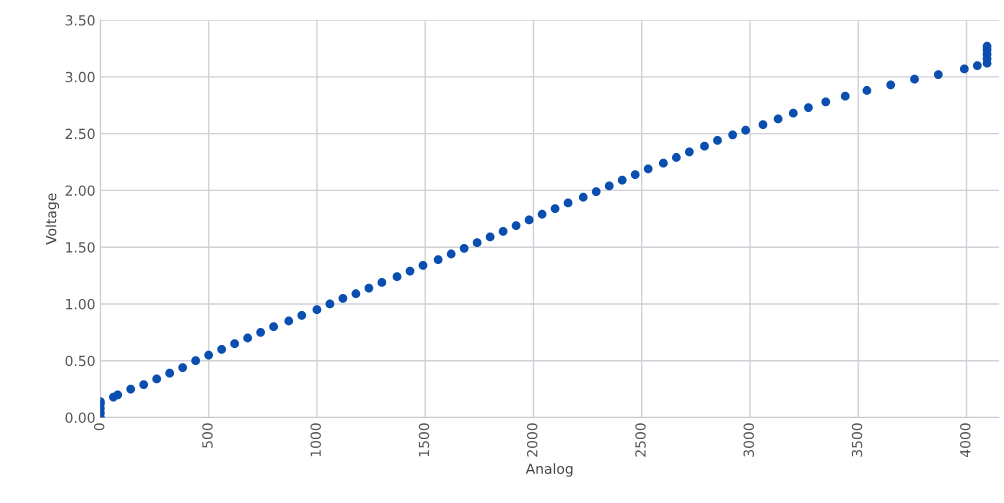  What do you see at coordinates (80, 304) in the screenshot?
I see `y-tick-label: 1.00` at bounding box center [80, 304].